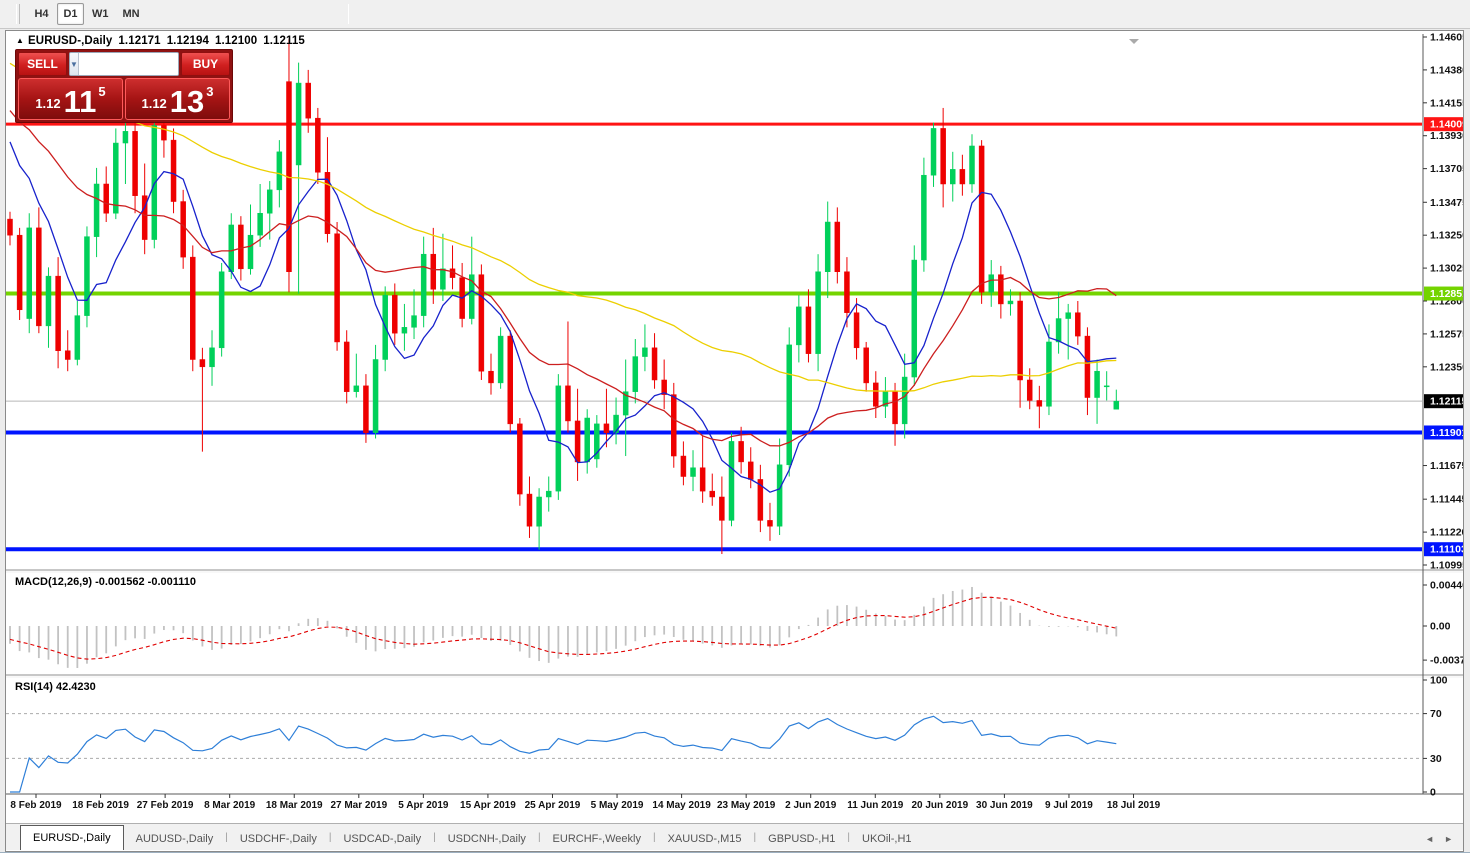 This screenshot has height=853, width=1470. What do you see at coordinates (811, 805) in the screenshot?
I see `svg-text: 2 Jun 2019` at bounding box center [811, 805].